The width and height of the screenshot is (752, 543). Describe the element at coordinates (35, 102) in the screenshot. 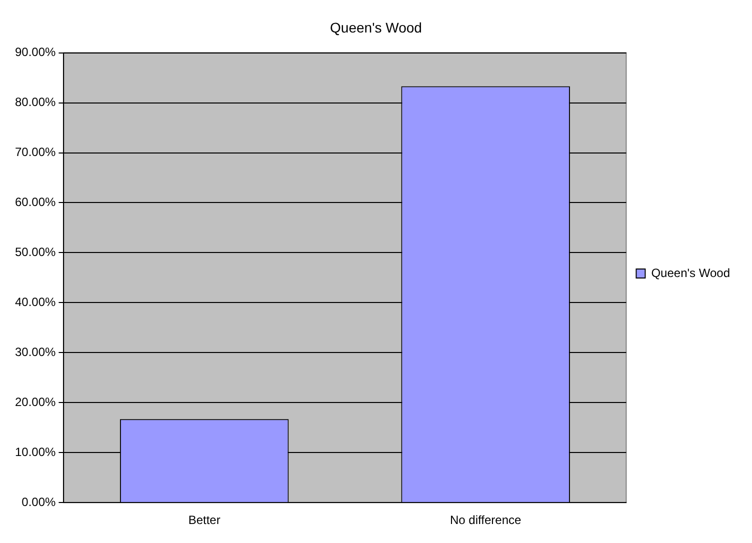

I see `y-tick-label: 80.00%` at that location.